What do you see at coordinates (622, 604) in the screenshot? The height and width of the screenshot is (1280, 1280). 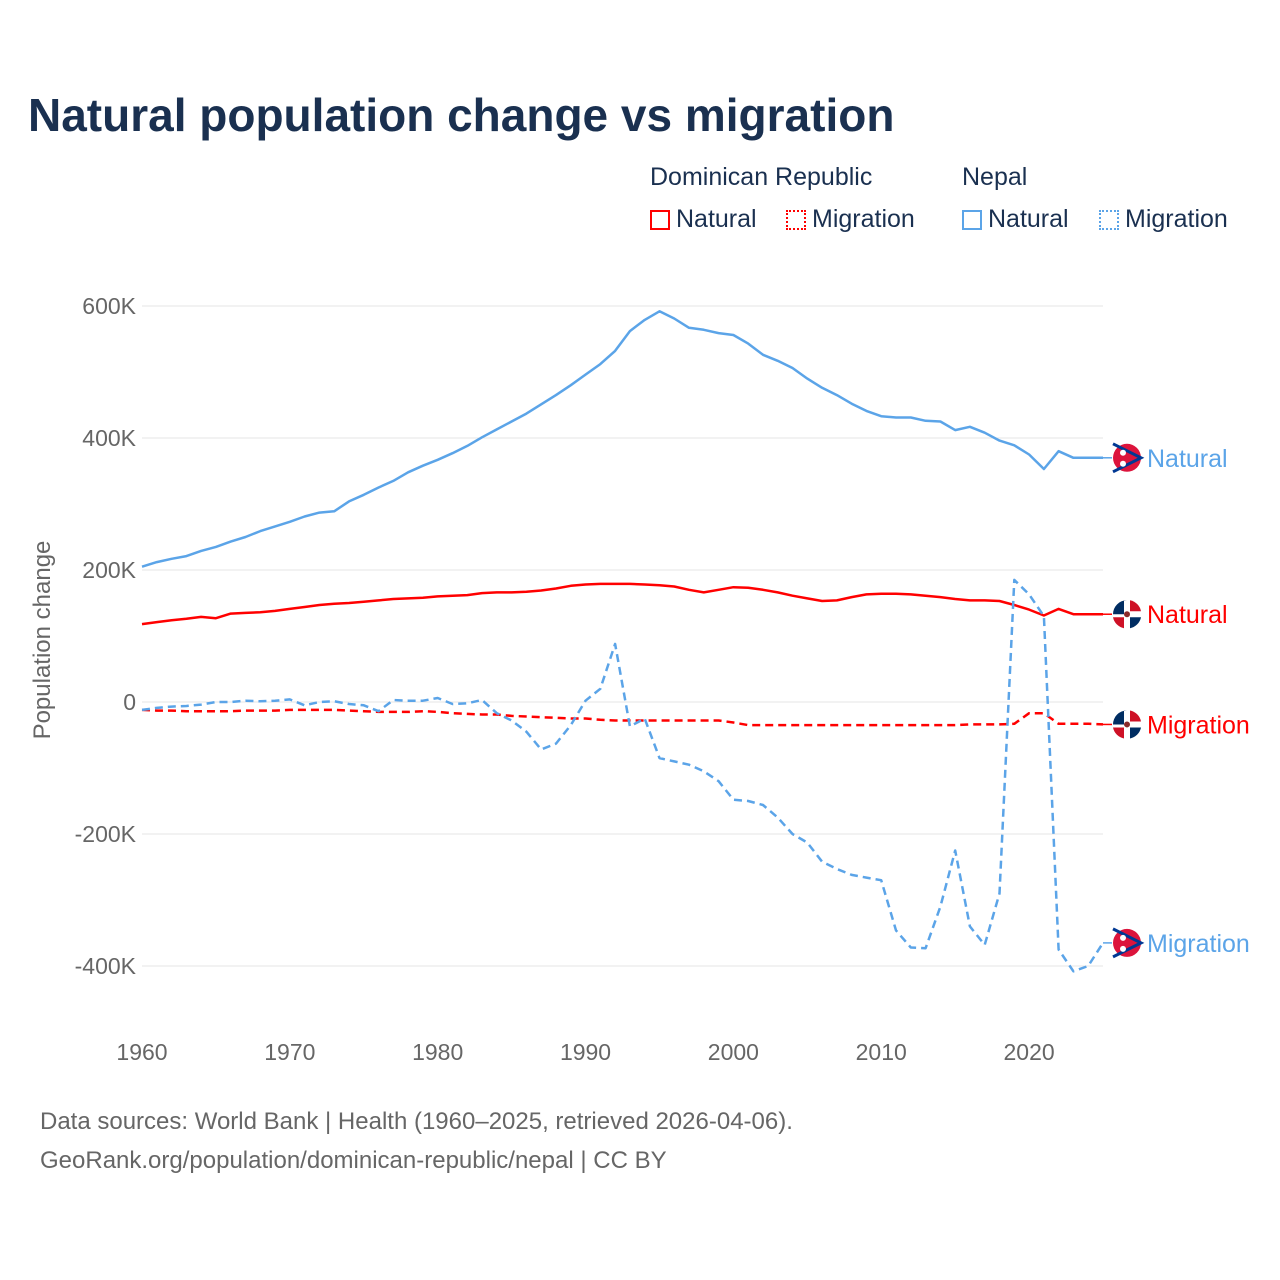 I see `series-line-dominican-republic-natural` at bounding box center [622, 604].